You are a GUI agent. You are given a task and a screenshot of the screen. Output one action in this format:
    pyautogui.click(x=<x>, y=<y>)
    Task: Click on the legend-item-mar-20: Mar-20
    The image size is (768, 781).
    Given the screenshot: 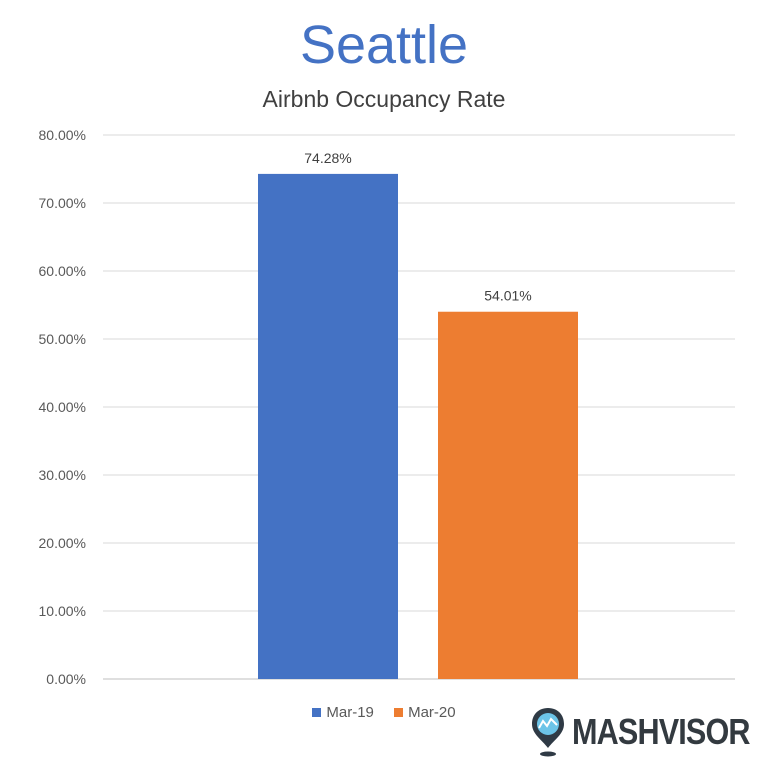 What is the action you would take?
    pyautogui.click(x=425, y=712)
    